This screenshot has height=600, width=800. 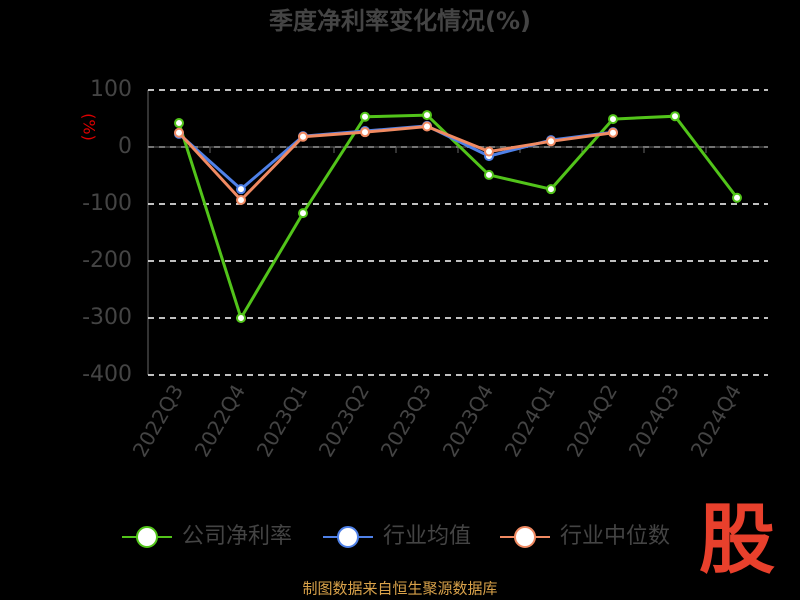 I want to click on y-tick-label: 100, so click(x=111, y=89).